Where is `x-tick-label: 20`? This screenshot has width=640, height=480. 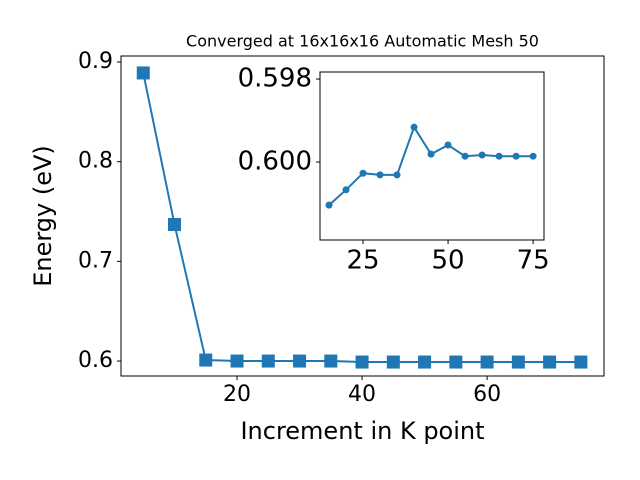
x-tick-label: 20 is located at coordinates (237, 394).